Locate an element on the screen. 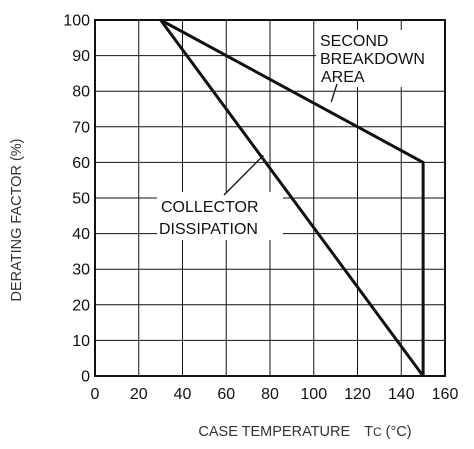 This screenshot has width=474, height=449. y-tick-label: 40 is located at coordinates (81, 234).